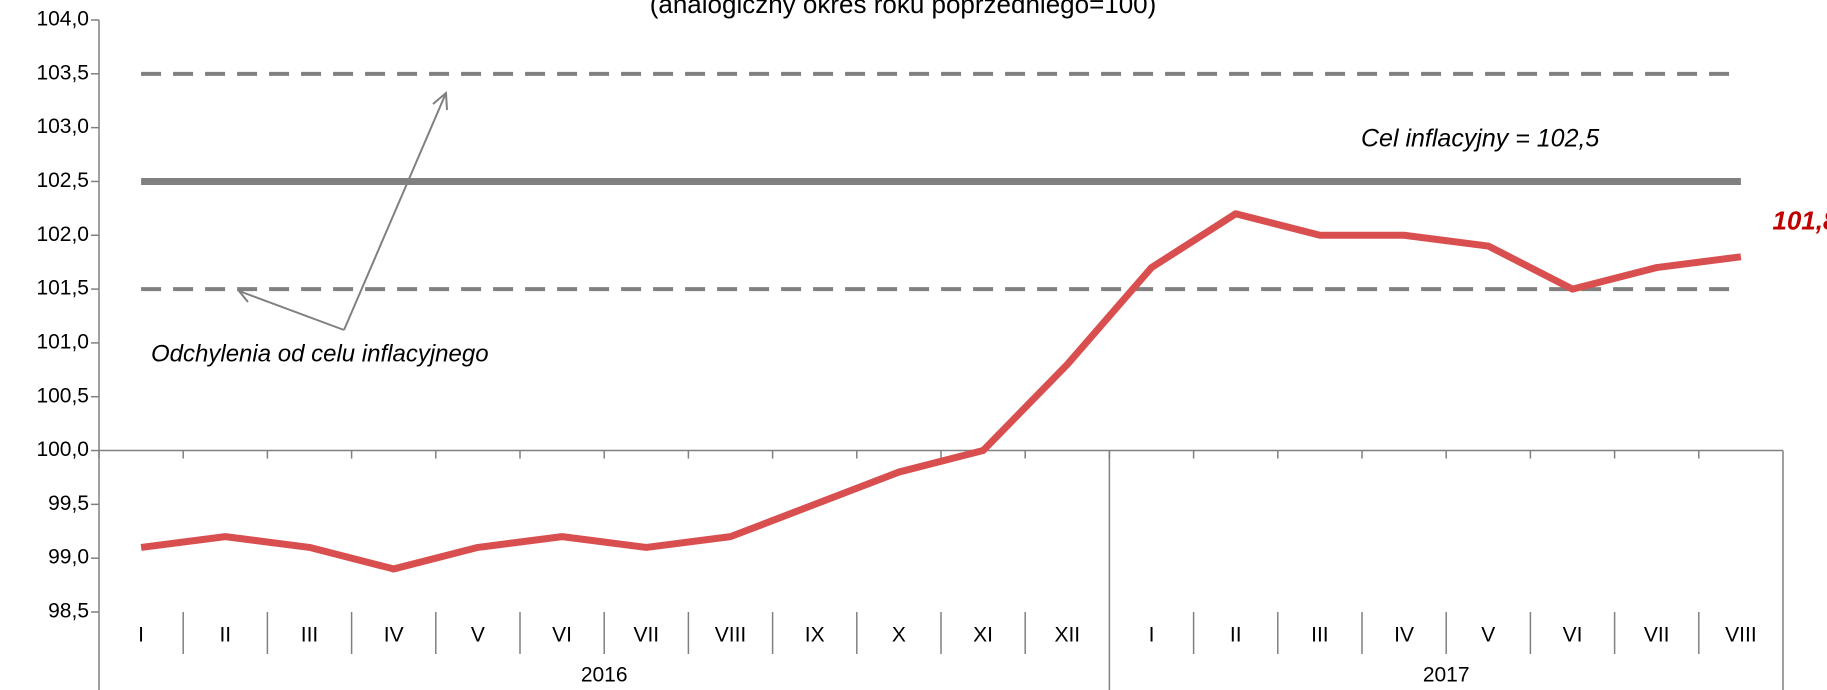 The height and width of the screenshot is (690, 1827). What do you see at coordinates (1446, 675) in the screenshot?
I see `x-group-label: 2017` at bounding box center [1446, 675].